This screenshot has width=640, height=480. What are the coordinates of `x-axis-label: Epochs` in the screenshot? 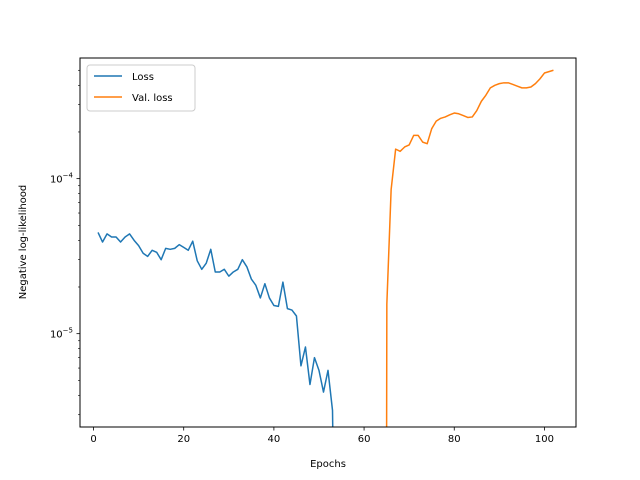 It's located at (328, 464).